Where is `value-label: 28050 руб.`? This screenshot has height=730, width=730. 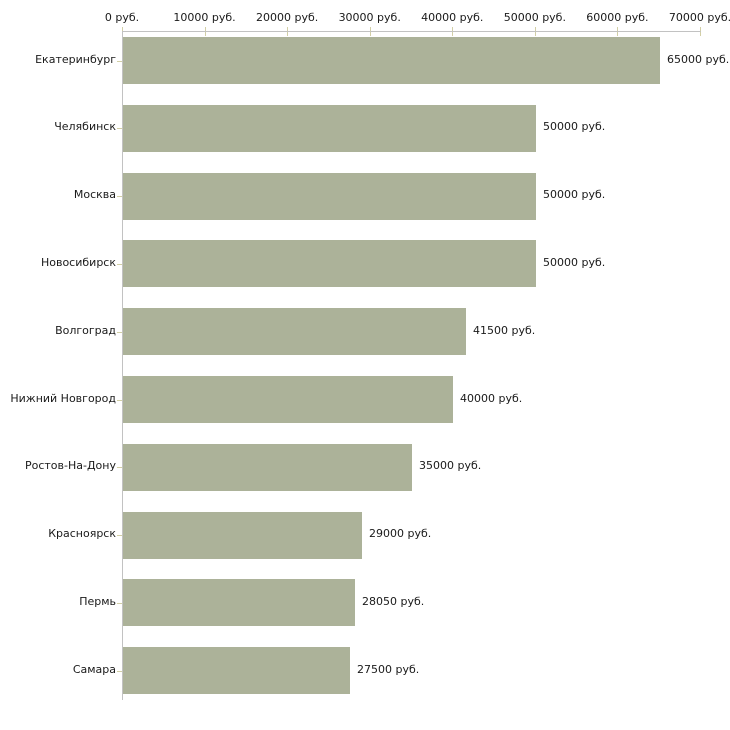 value-label: 28050 руб. is located at coordinates (393, 601).